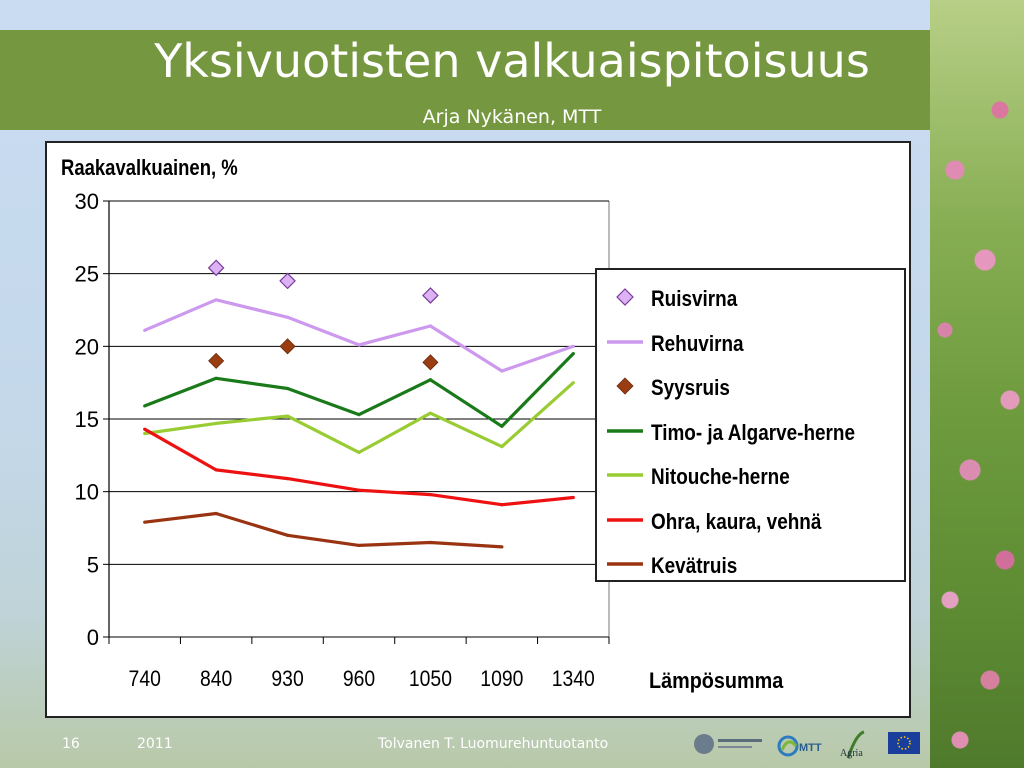 The width and height of the screenshot is (1024, 768). Describe the element at coordinates (287, 679) in the screenshot. I see `x-tick-label-930: 930` at that location.